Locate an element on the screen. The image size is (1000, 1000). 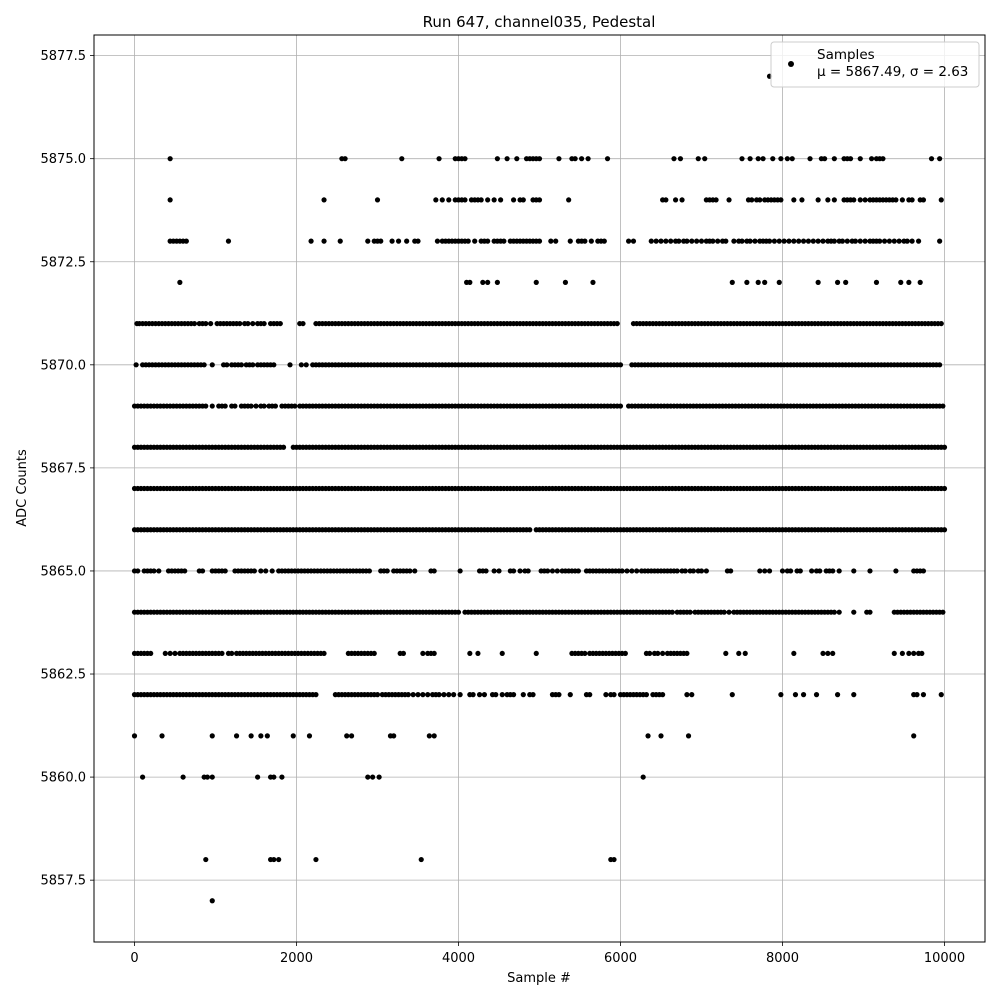
y-tick-label: 5865.0 is located at coordinates (64, 571).